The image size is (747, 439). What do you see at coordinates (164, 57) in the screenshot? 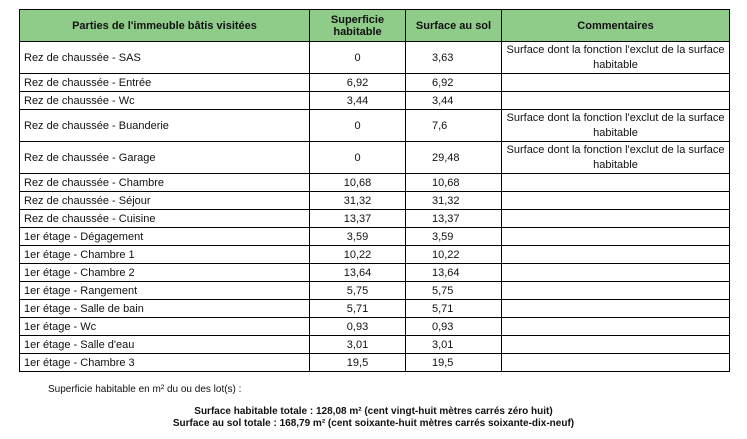
I see `cell-part: Rez de chaussée - SAS` at bounding box center [164, 57].